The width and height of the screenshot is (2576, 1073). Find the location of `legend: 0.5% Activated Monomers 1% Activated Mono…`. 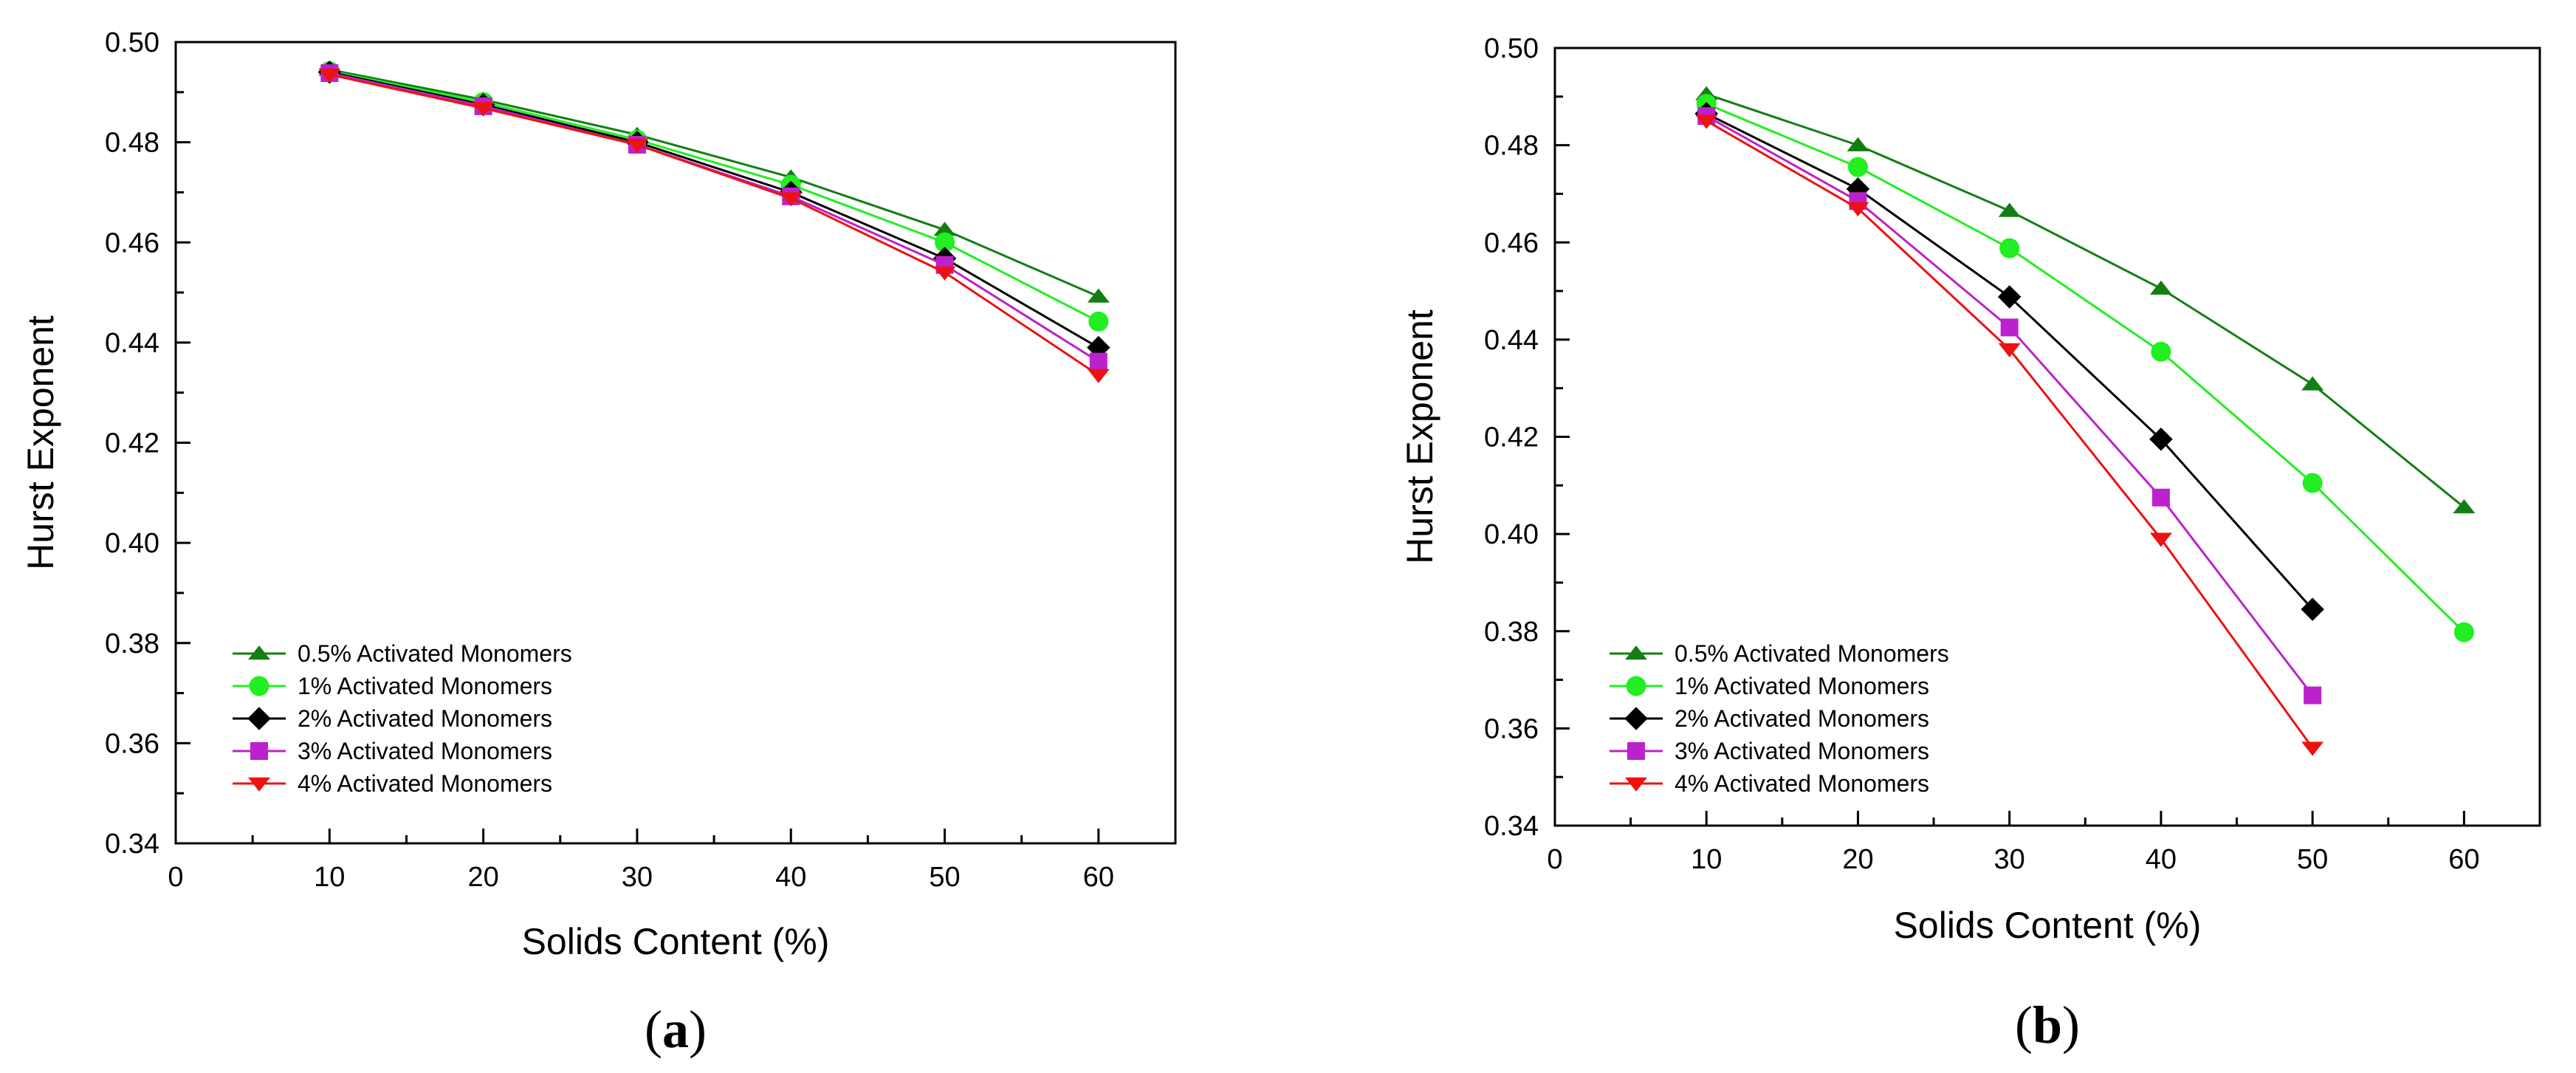

legend: 0.5% Activated Monomers 1% Activated Mono… is located at coordinates (402, 718).